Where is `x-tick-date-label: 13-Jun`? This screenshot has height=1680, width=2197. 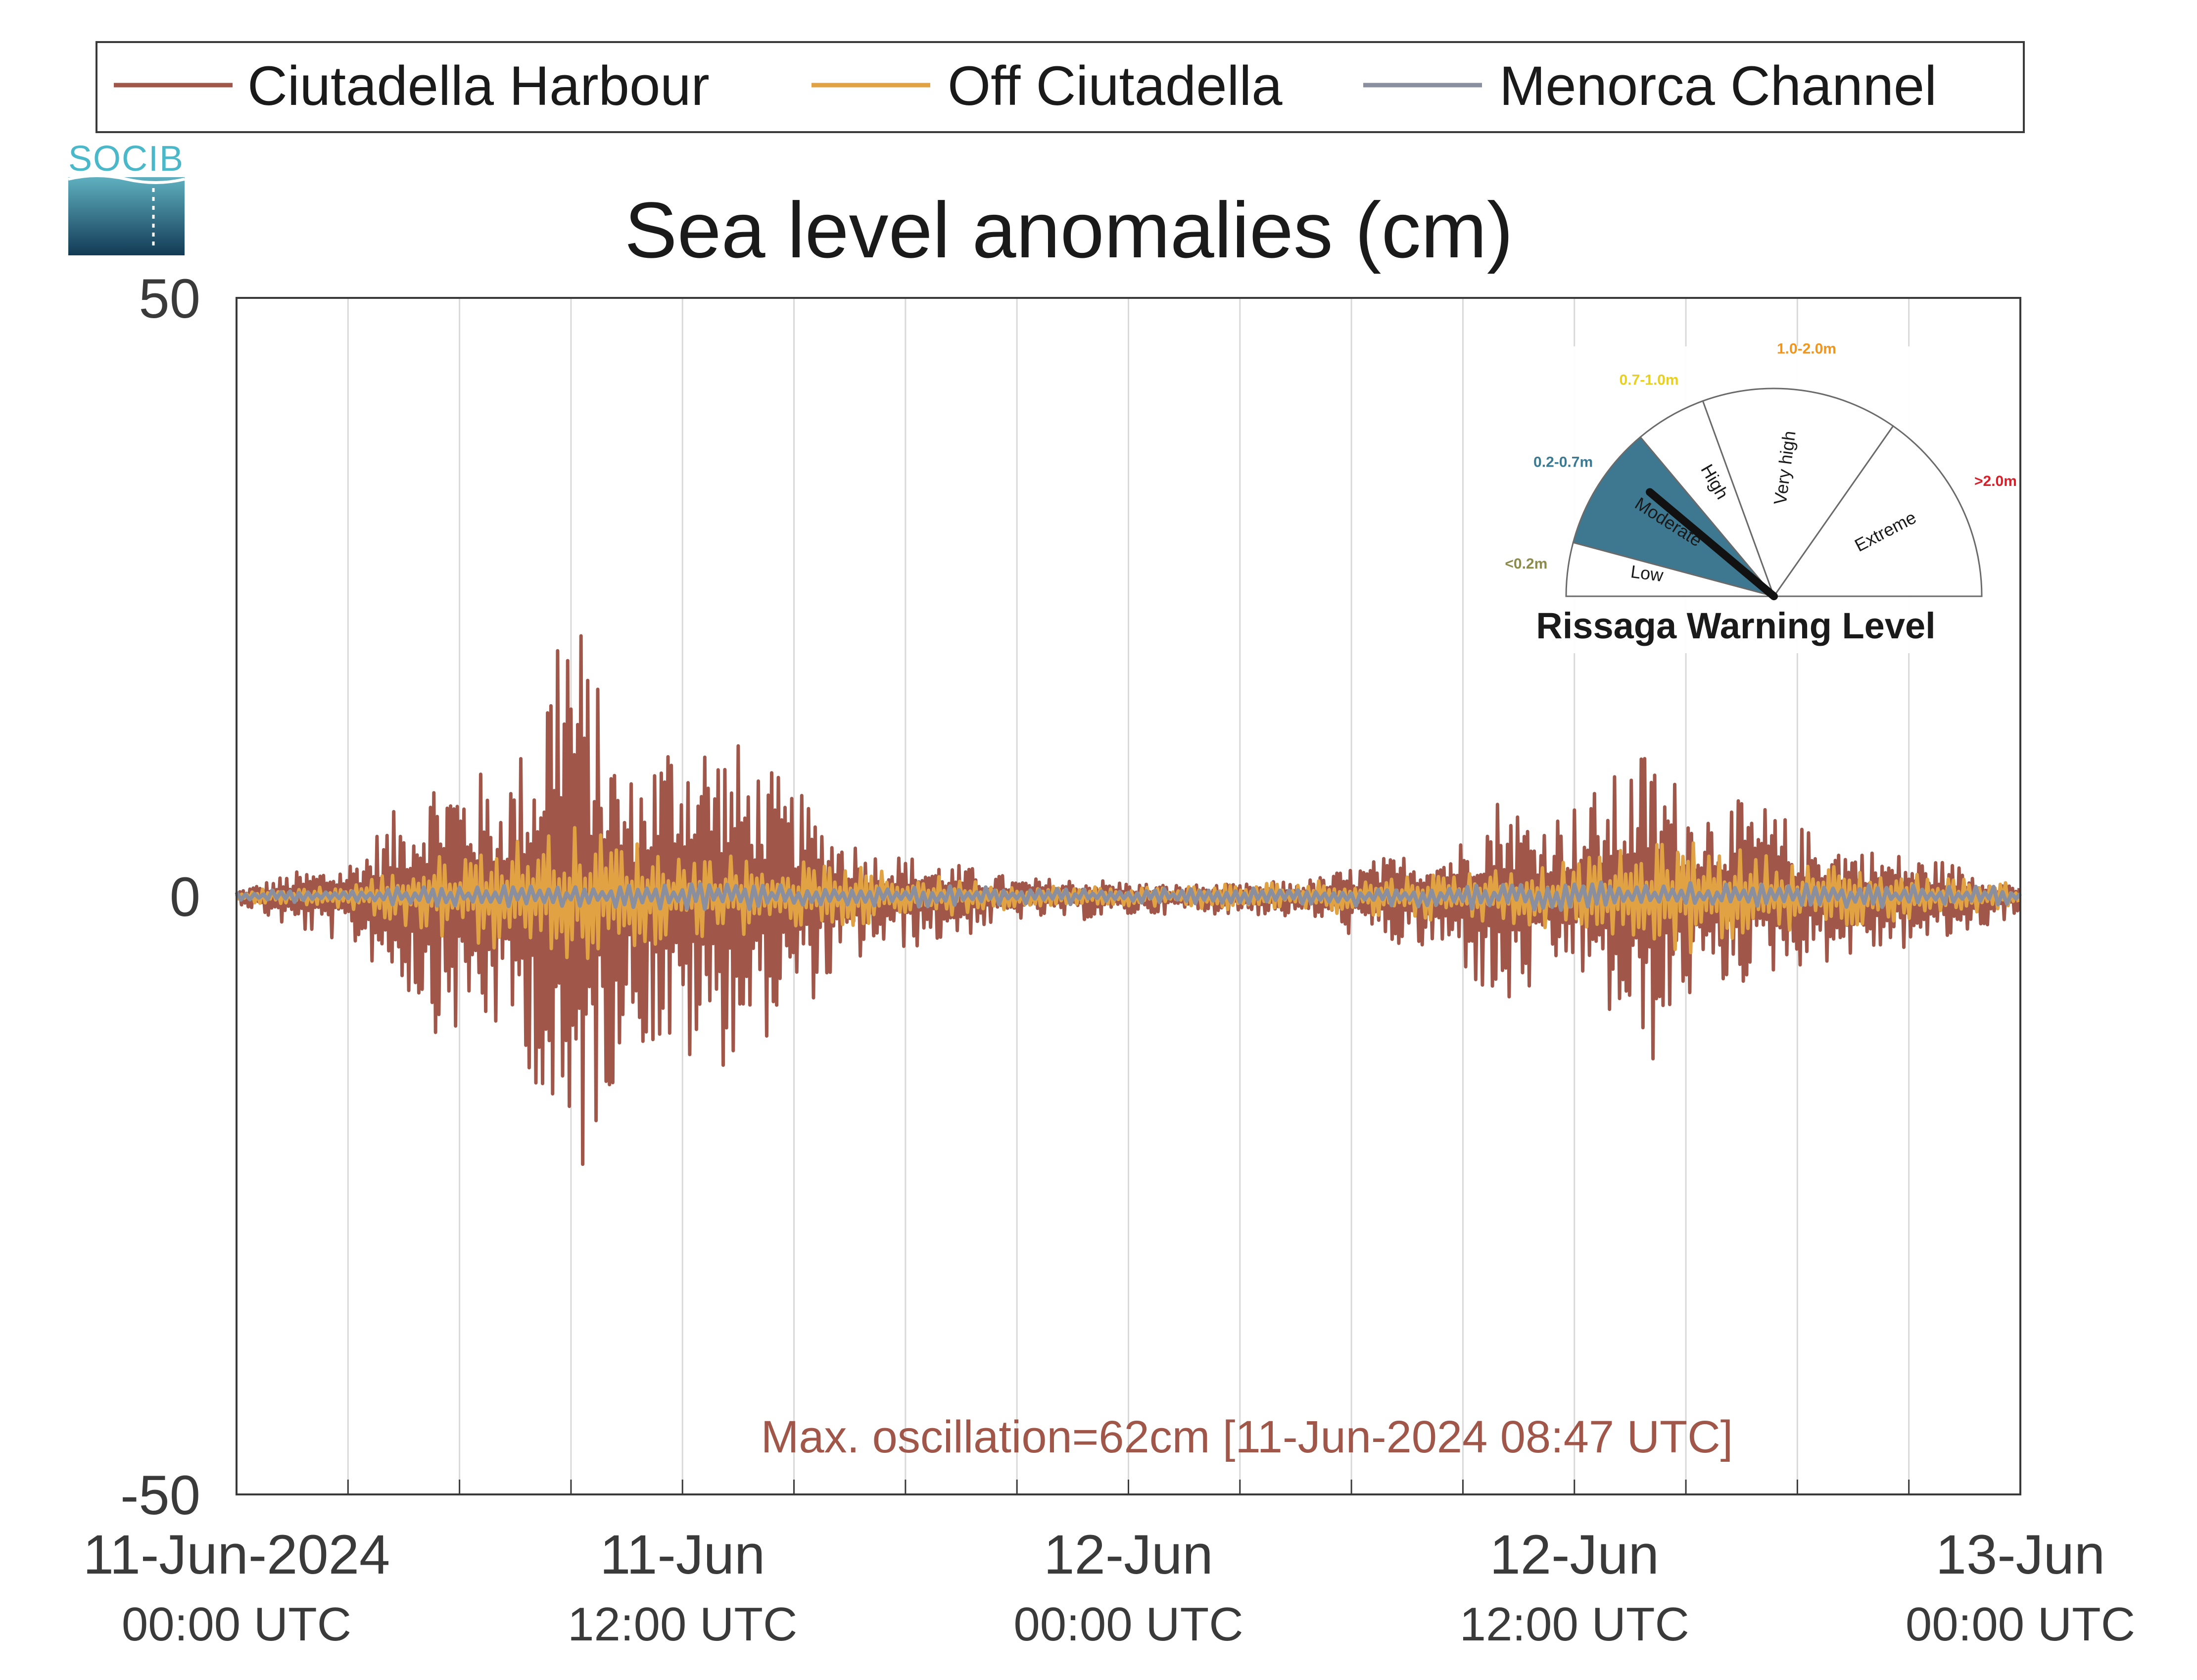
x-tick-date-label: 13-Jun is located at coordinates (2020, 1555).